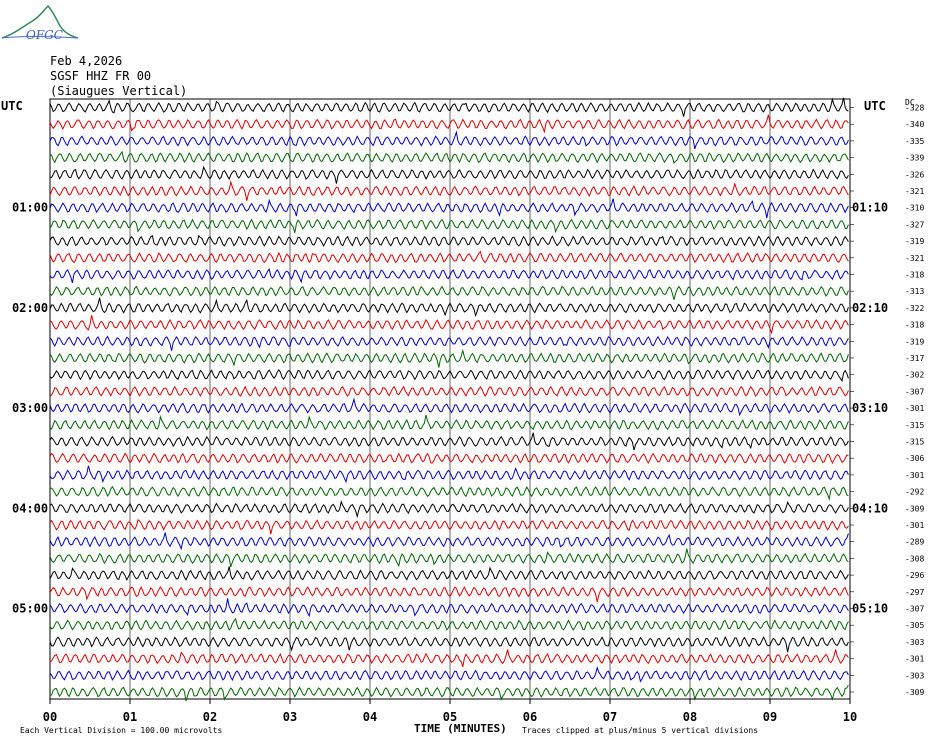 This screenshot has height=744, width=930. Describe the element at coordinates (119, 91) in the screenshot. I see `header-location: (Siaugues Vertical)` at that location.